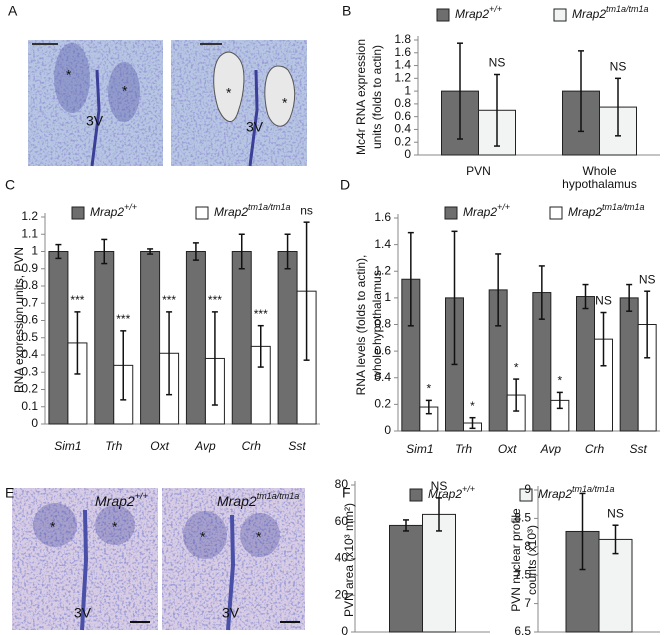  I want to click on x-tick-label: hypothalamus, so click(599, 184).